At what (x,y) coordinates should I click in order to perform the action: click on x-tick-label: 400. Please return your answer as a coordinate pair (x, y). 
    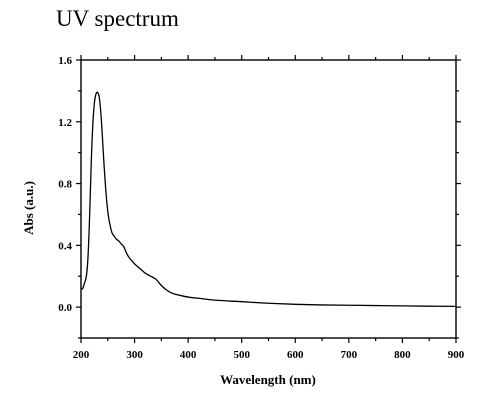
    Looking at the image, I should click on (188, 355).